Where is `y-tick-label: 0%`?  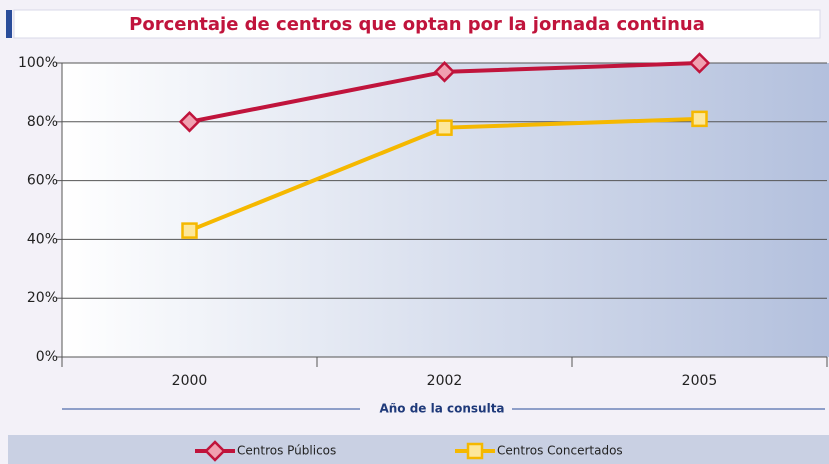 y-tick-label: 0% is located at coordinates (47, 357).